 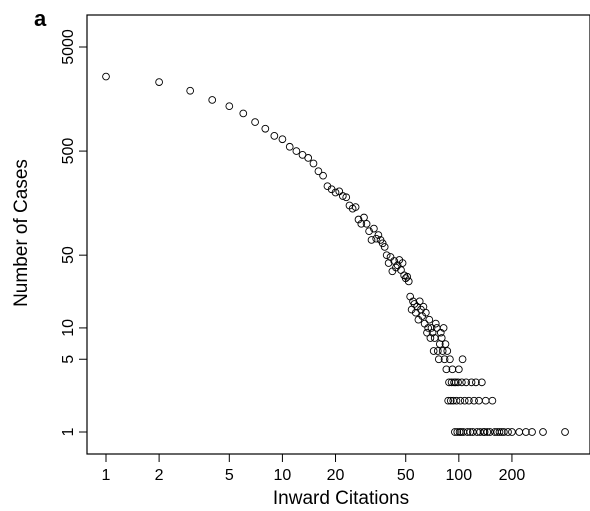 I want to click on x-tick-label: 50, so click(x=406, y=475).